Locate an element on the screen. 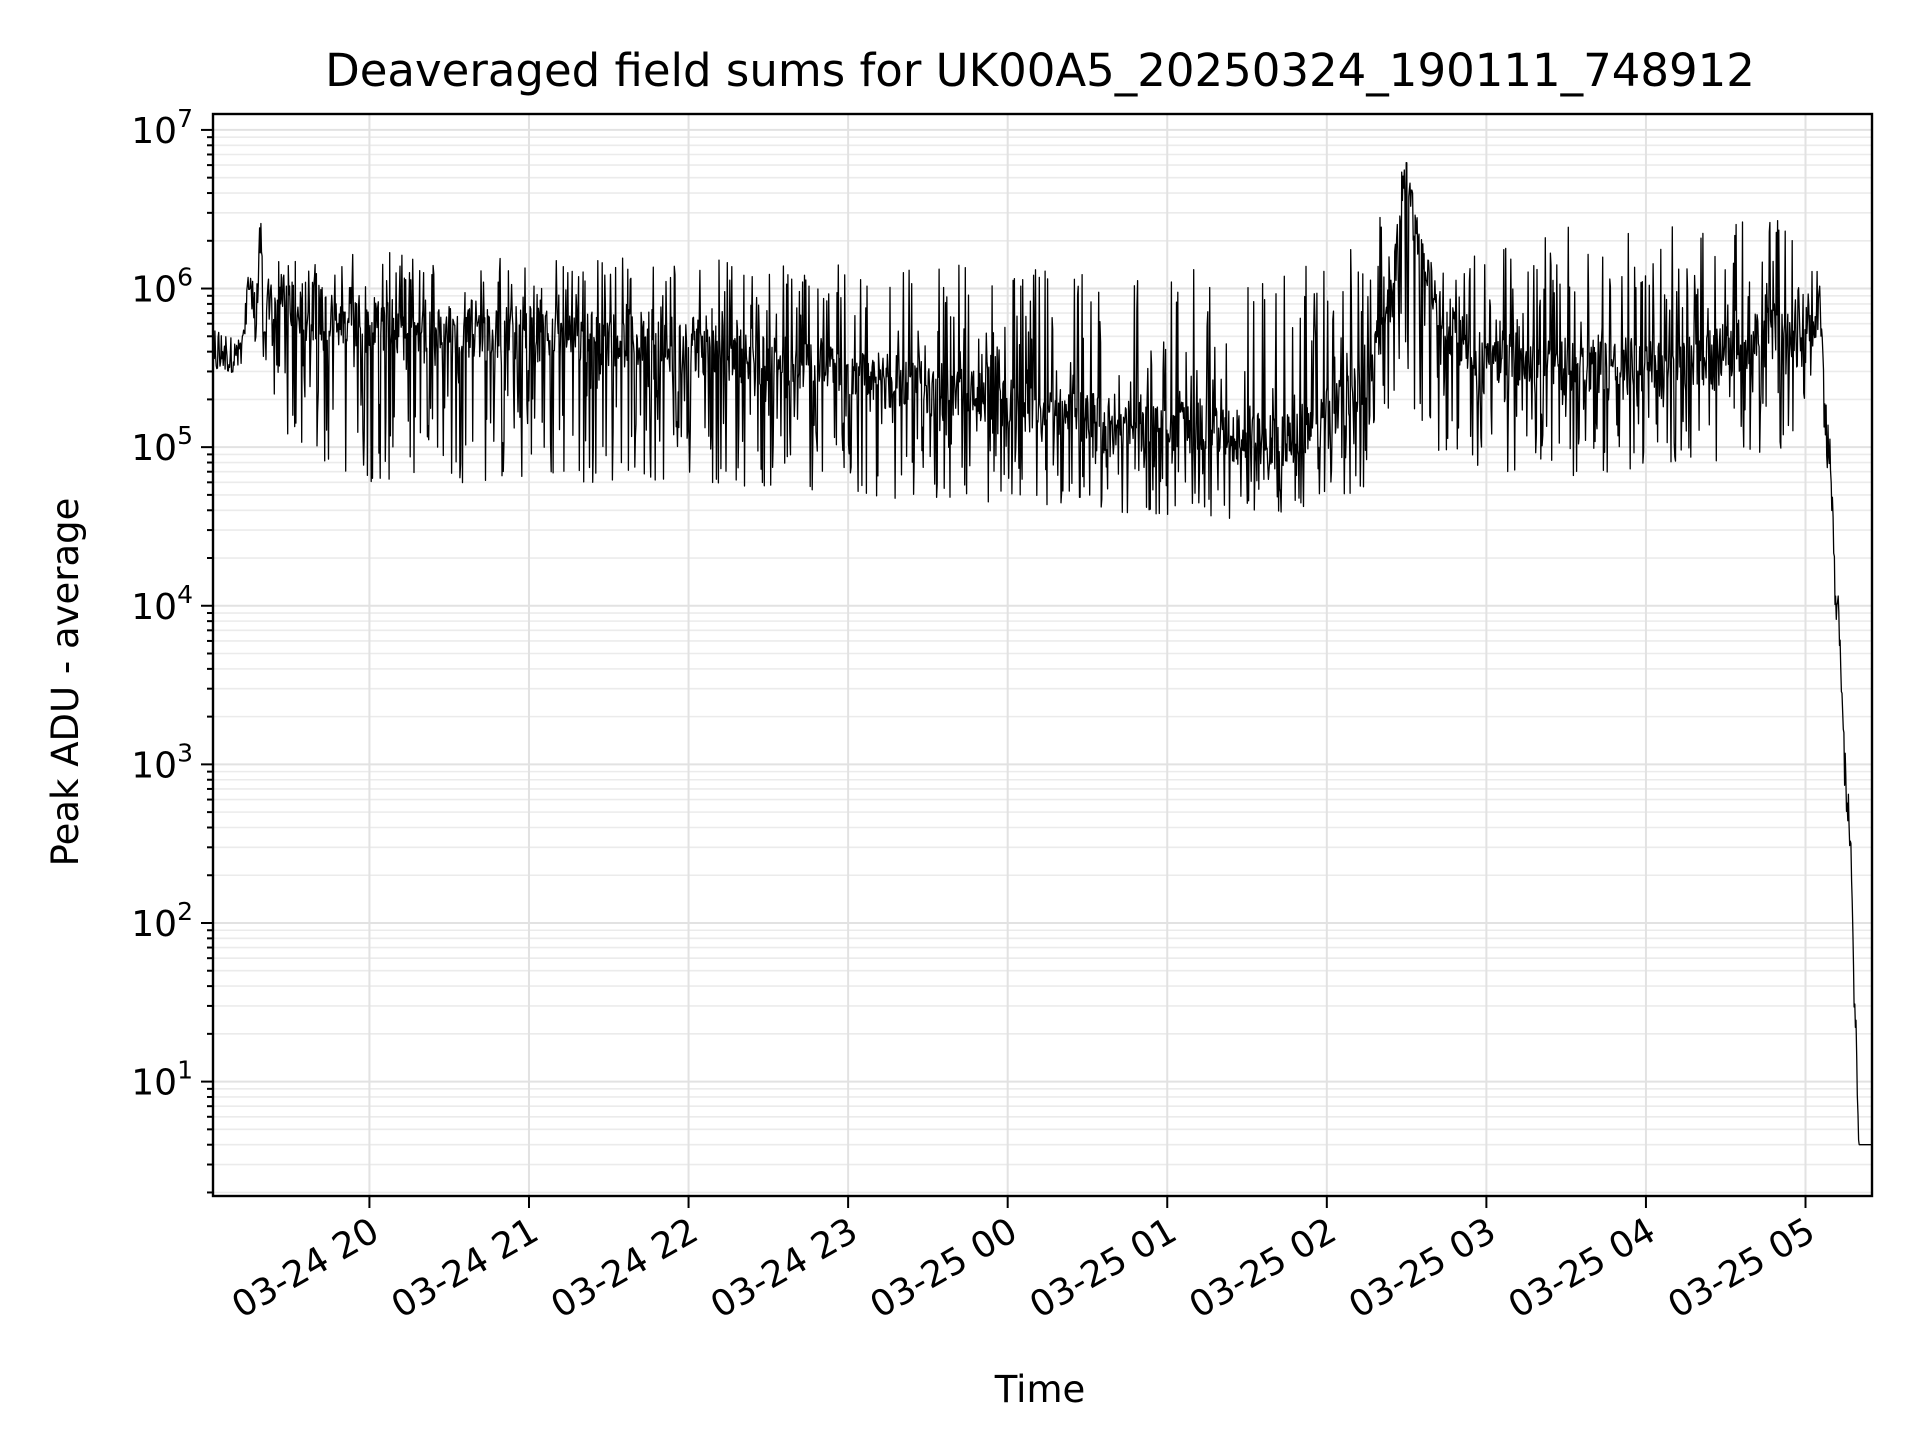 Image resolution: width=1920 pixels, height=1440 pixels. y-tick-exponent: 3 is located at coordinates (185, 752).